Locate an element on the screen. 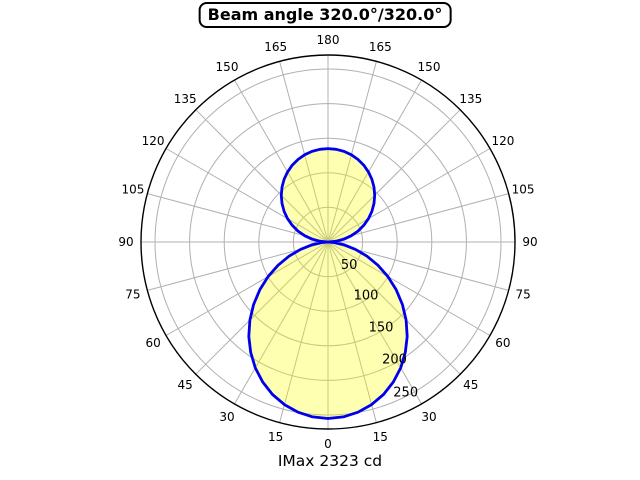 The width and height of the screenshot is (640, 480). beam-curve is located at coordinates (328, 283).